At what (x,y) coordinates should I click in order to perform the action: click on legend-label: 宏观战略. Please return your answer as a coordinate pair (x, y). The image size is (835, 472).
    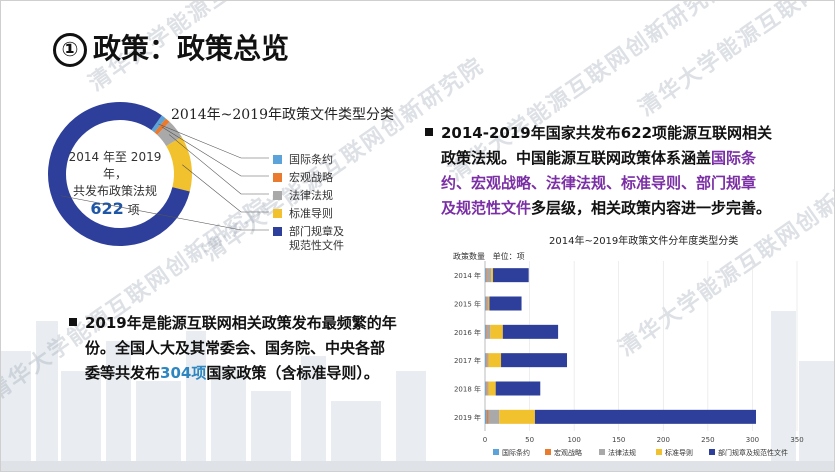
    Looking at the image, I should click on (311, 177).